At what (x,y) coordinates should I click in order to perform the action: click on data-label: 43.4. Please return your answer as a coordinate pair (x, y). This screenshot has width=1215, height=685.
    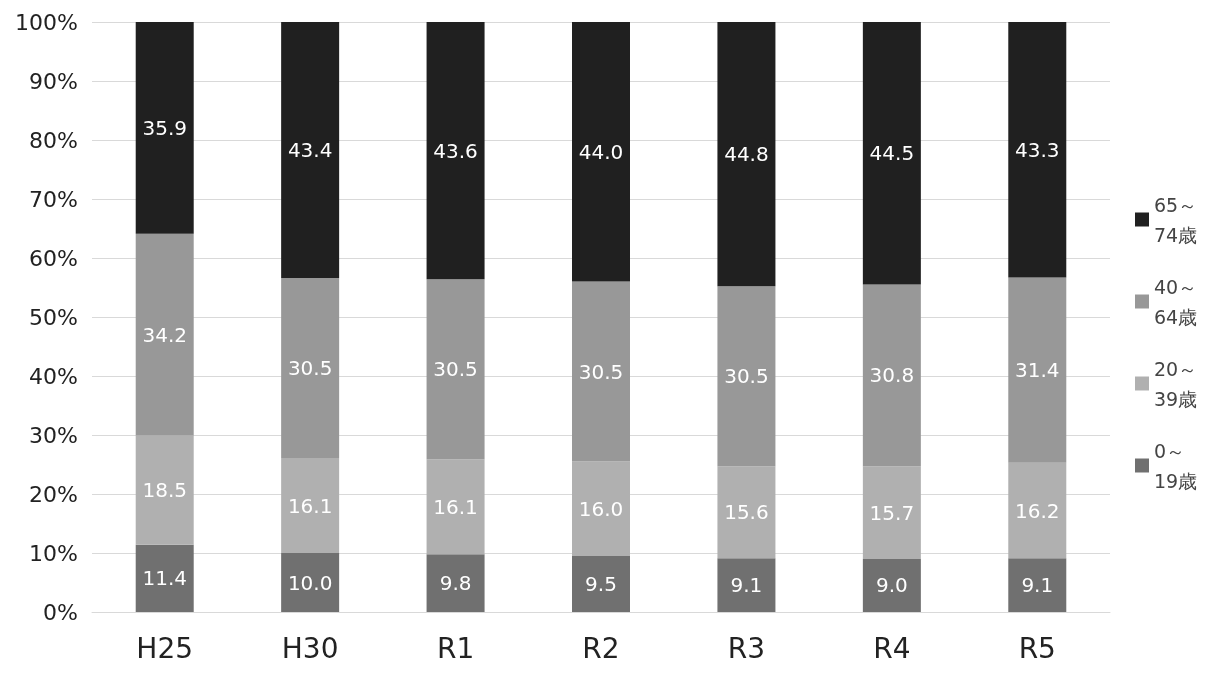
    Looking at the image, I should click on (310, 150).